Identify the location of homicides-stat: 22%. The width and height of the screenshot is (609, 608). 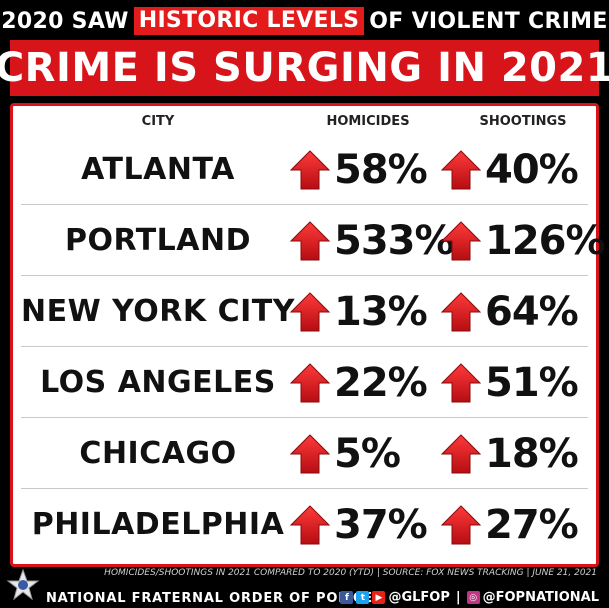
(359, 382).